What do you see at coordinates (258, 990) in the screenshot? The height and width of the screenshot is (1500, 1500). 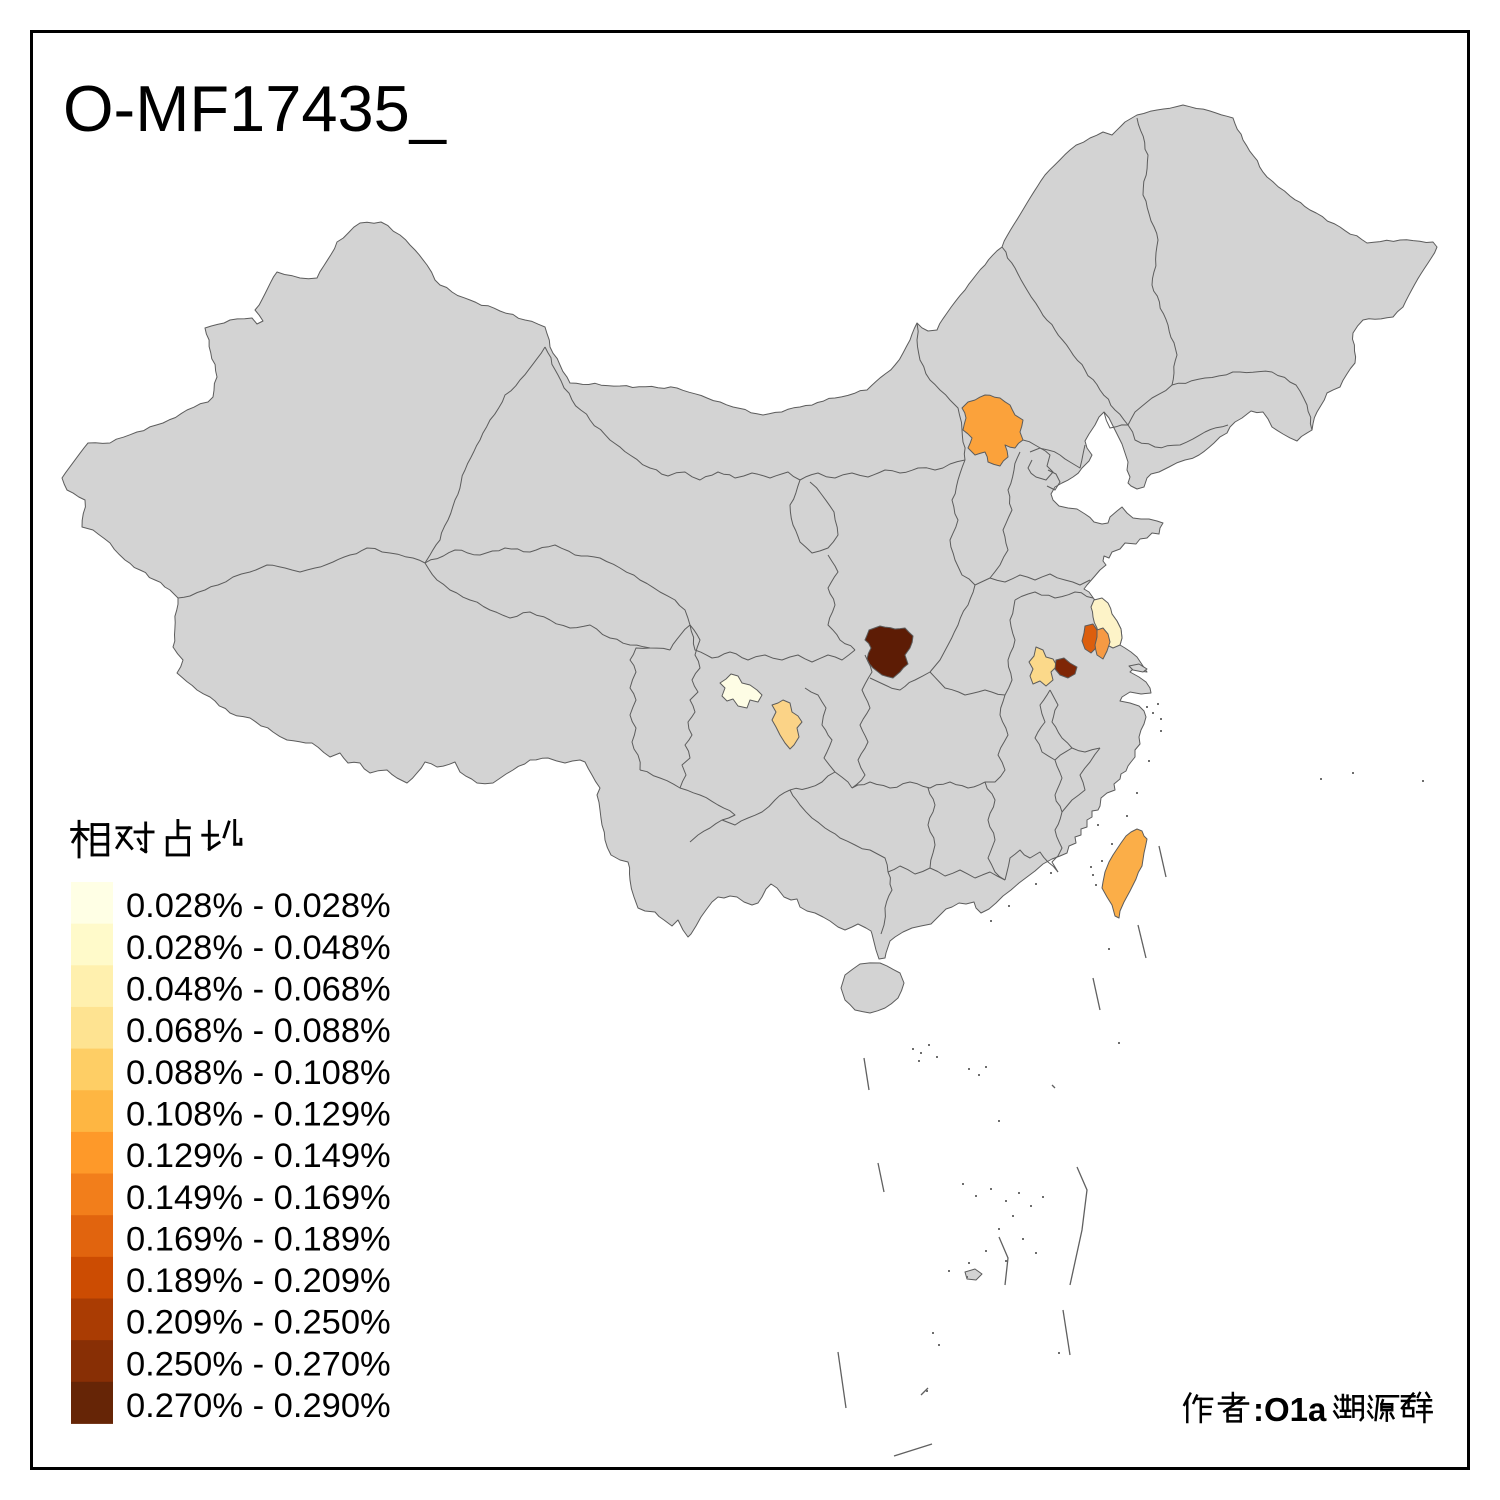 I see `svg-text: 0.048% - 0.068%` at bounding box center [258, 990].